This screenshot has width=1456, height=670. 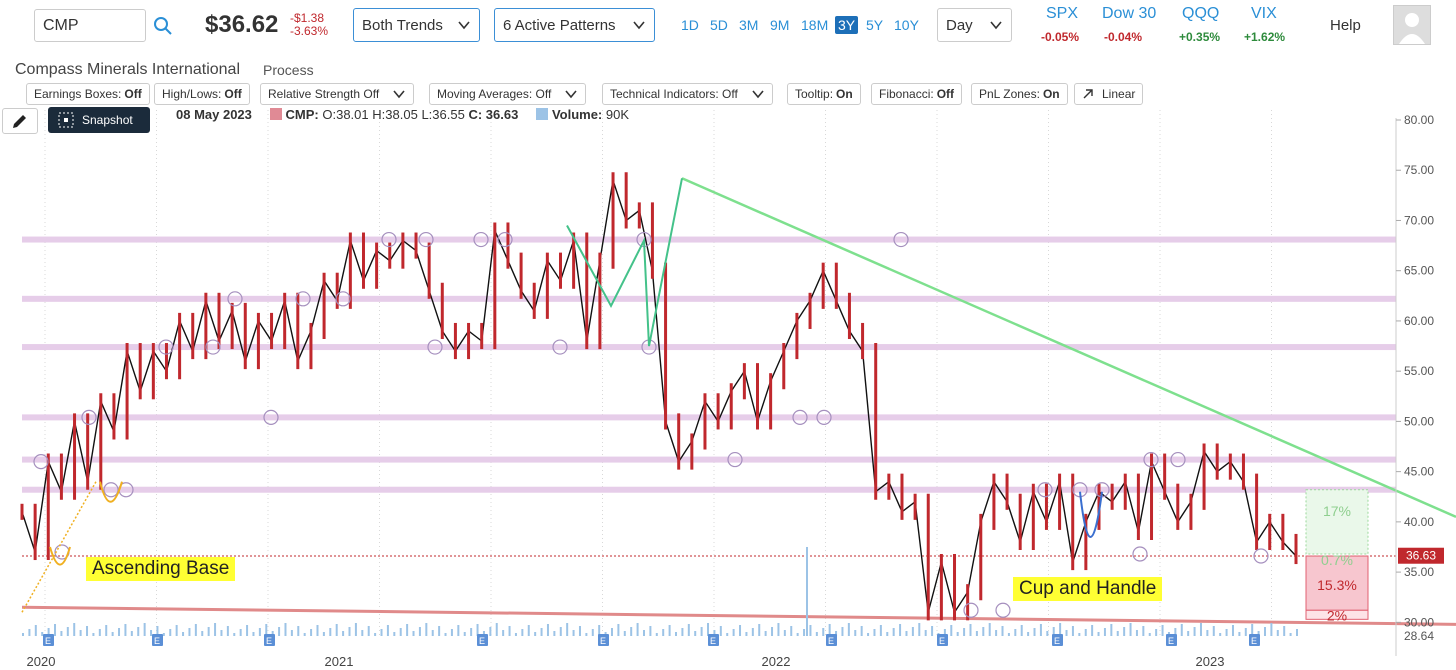 What do you see at coordinates (1412, 25) in the screenshot?
I see `avatar` at bounding box center [1412, 25].